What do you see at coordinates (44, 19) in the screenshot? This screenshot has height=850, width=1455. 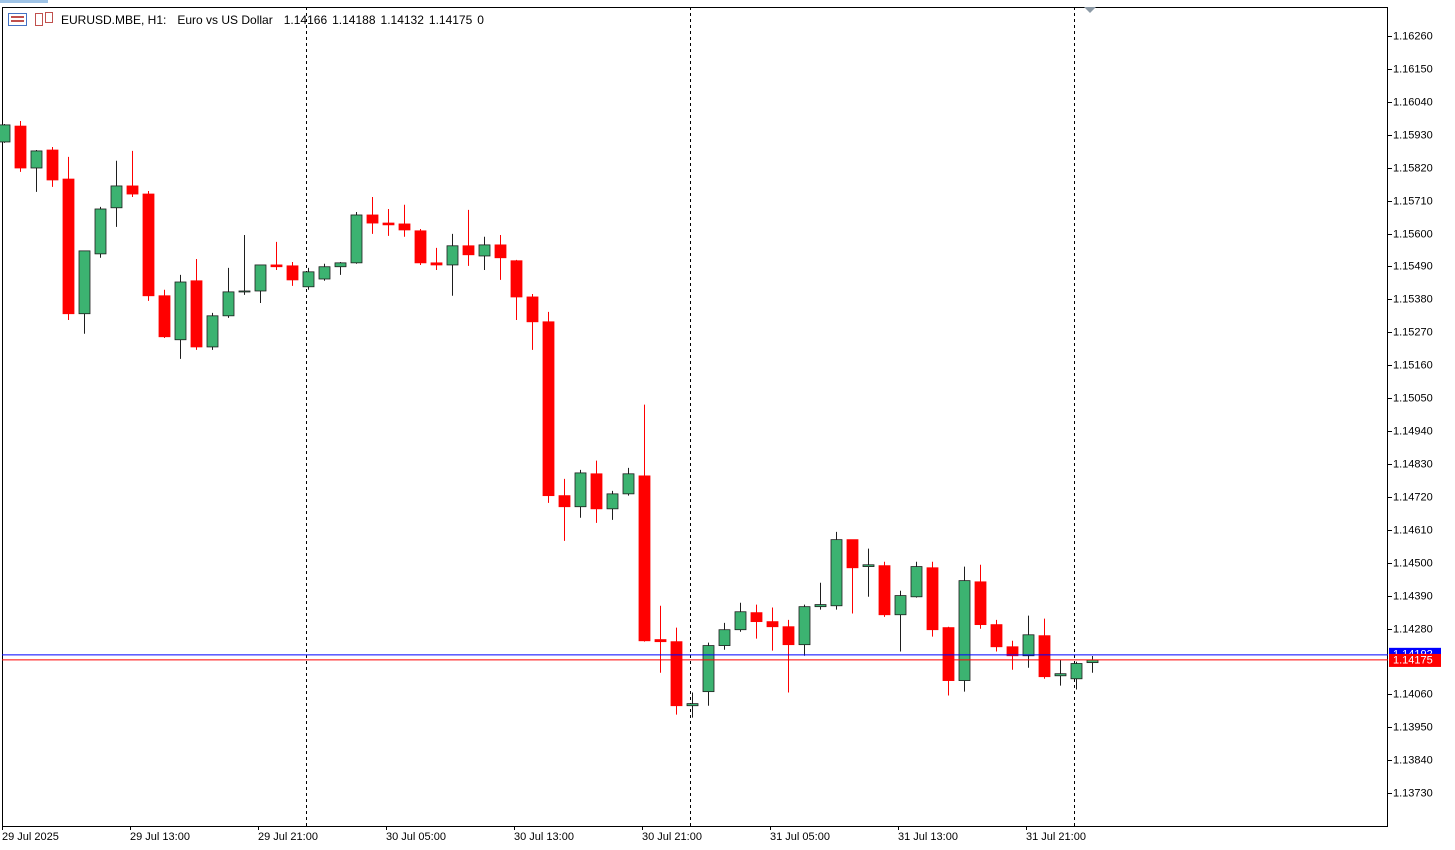 I see `candle-icon` at bounding box center [44, 19].